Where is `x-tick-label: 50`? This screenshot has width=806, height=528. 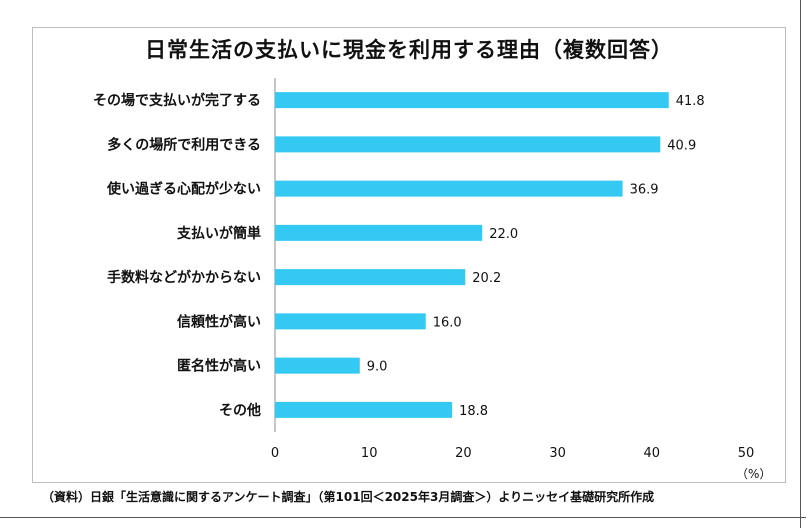
x-tick-label: 50 is located at coordinates (746, 453).